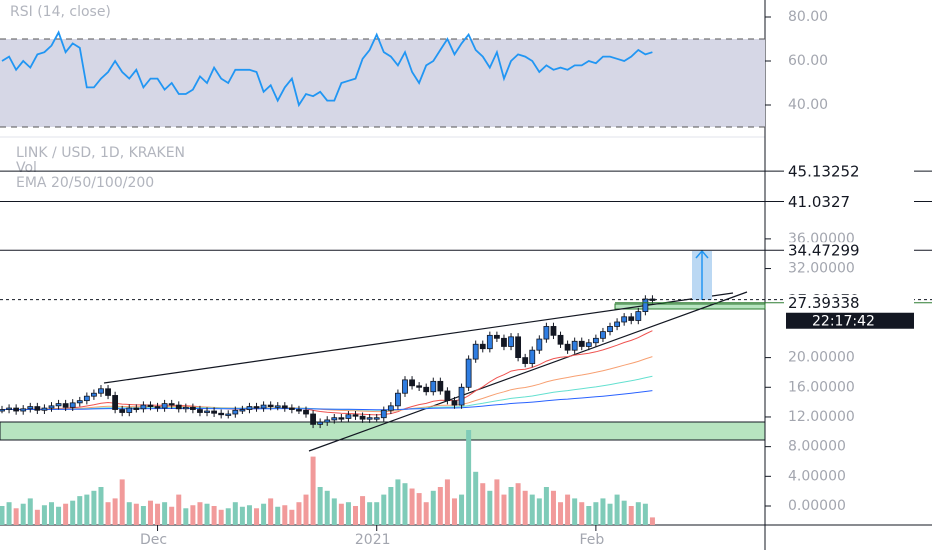  Describe the element at coordinates (821, 387) in the screenshot. I see `price-tick-label: 16.00000` at that location.